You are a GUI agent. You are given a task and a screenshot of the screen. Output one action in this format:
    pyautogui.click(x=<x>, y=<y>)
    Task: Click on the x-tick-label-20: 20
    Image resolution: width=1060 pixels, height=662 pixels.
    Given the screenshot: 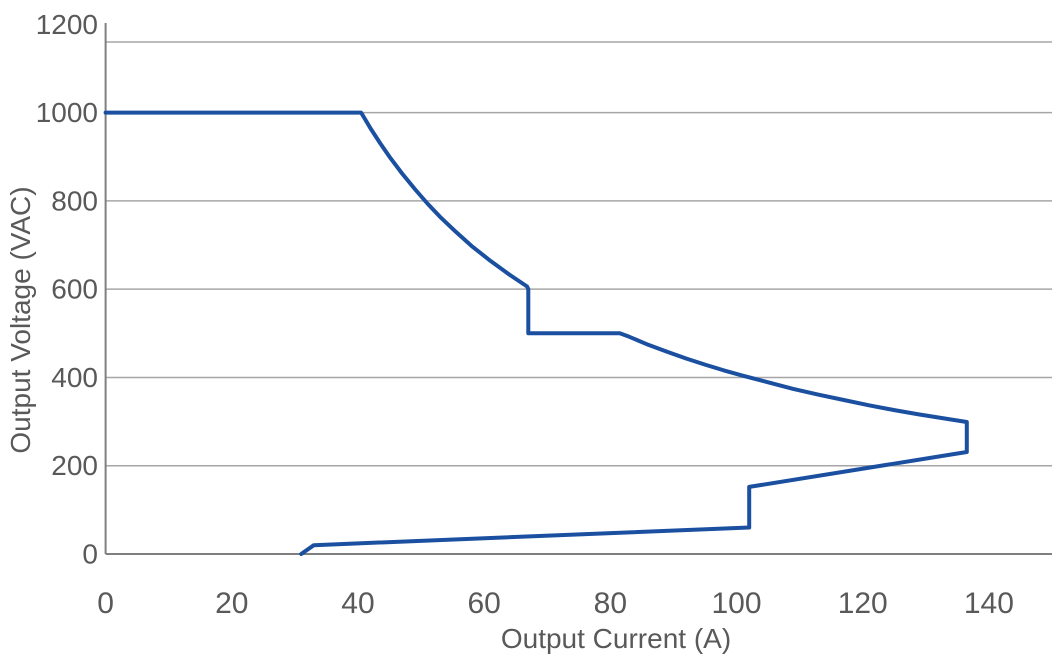 What is the action you would take?
    pyautogui.click(x=231, y=603)
    